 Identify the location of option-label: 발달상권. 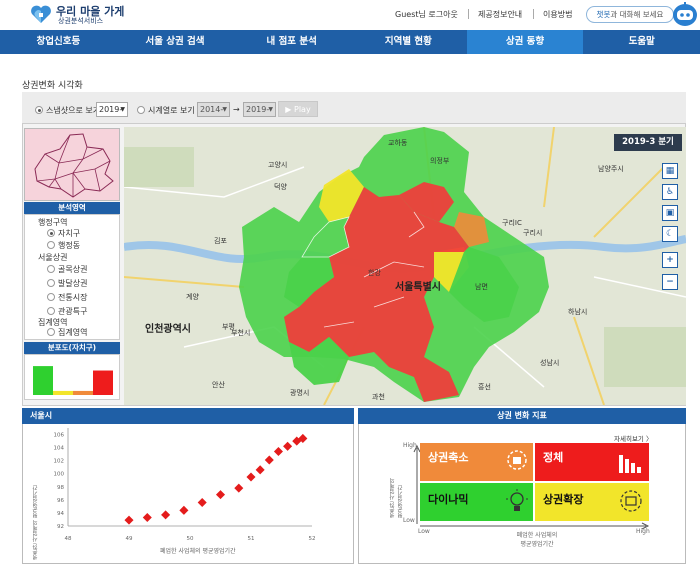
(73, 283).